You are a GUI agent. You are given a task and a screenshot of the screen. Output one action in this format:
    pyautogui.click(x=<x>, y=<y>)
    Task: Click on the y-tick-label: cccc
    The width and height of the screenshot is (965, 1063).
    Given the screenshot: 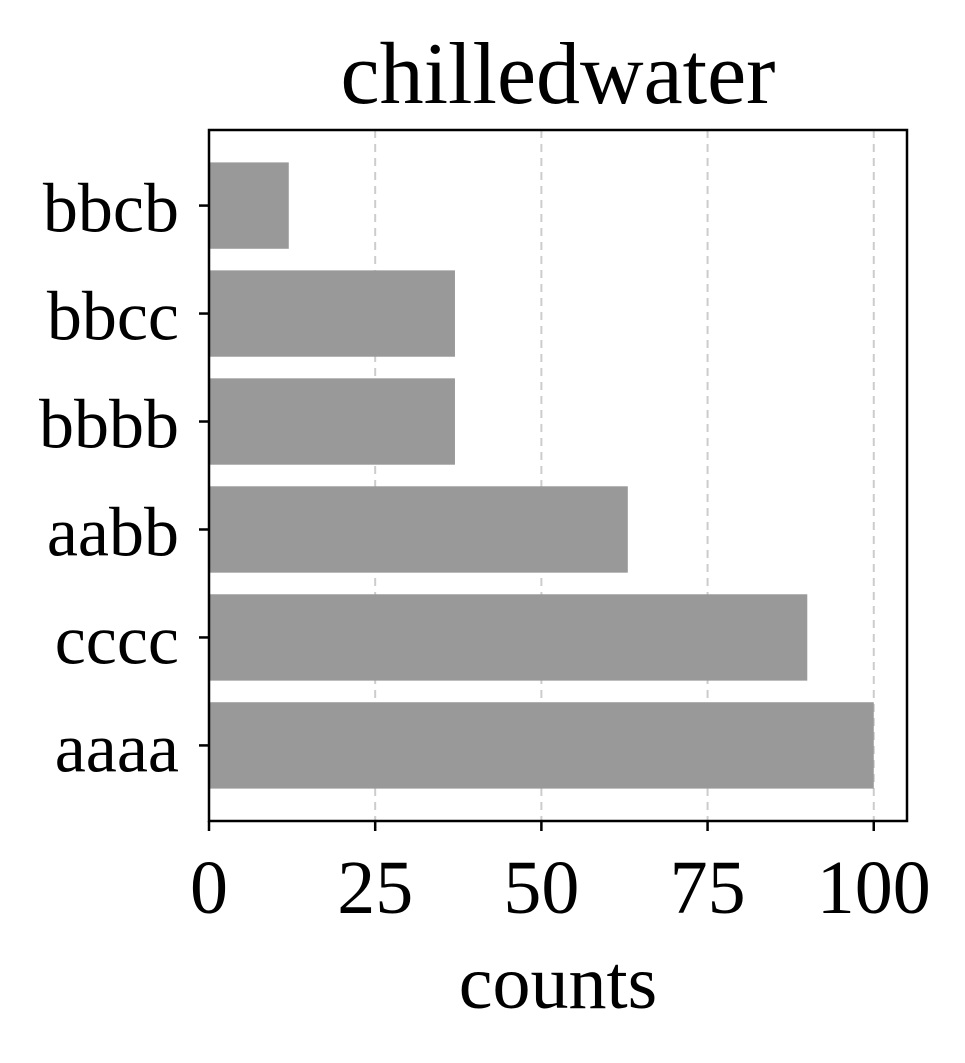 What is the action you would take?
    pyautogui.click(x=117, y=640)
    